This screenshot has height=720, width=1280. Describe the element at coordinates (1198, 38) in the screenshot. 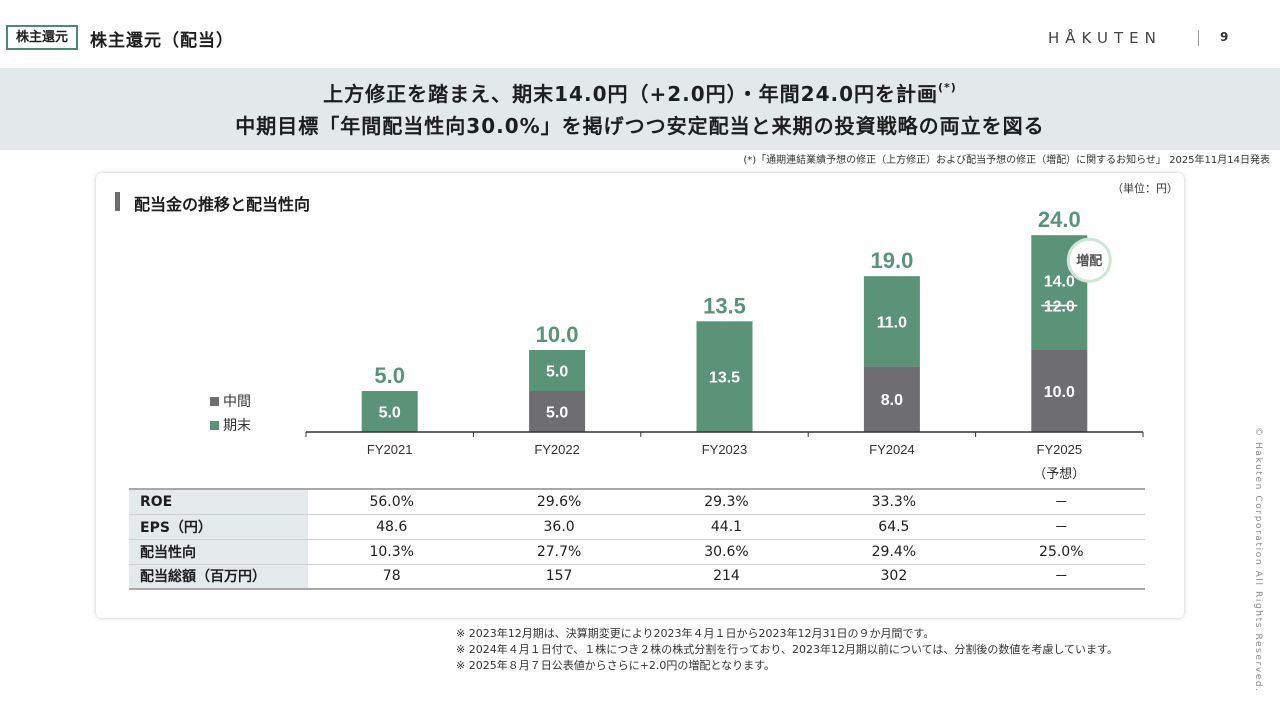

I see `header-divider` at that location.